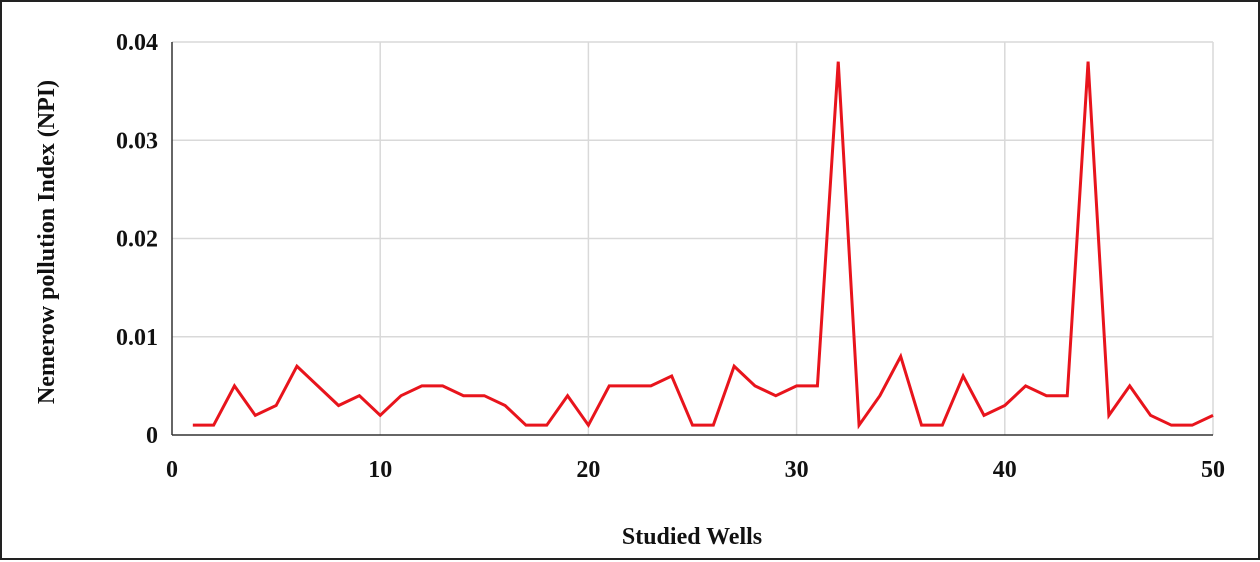  What do you see at coordinates (172, 470) in the screenshot?
I see `x-tick-label: 0` at bounding box center [172, 470].